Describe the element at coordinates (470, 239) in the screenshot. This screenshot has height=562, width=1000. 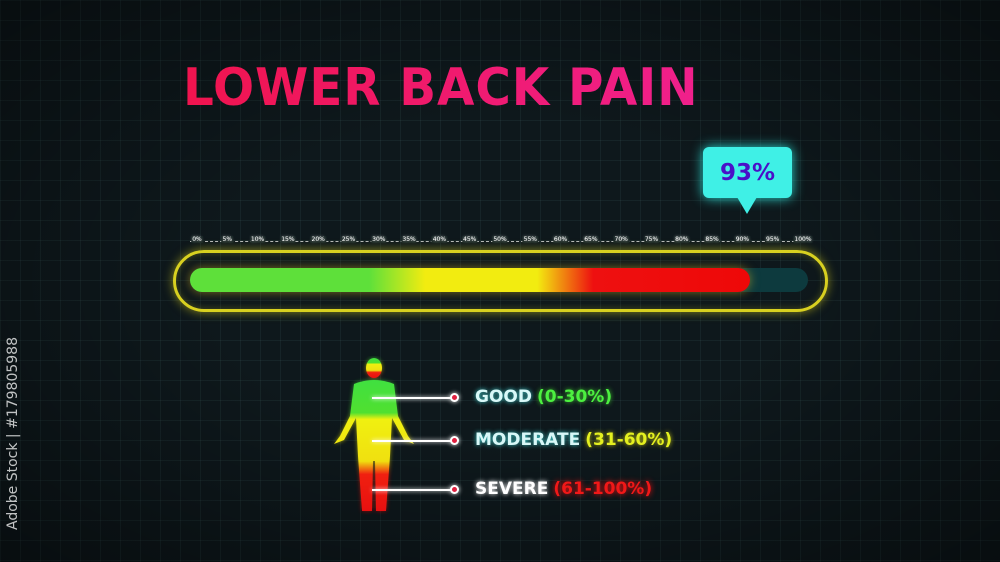
I see `tick-label: 45%` at that location.